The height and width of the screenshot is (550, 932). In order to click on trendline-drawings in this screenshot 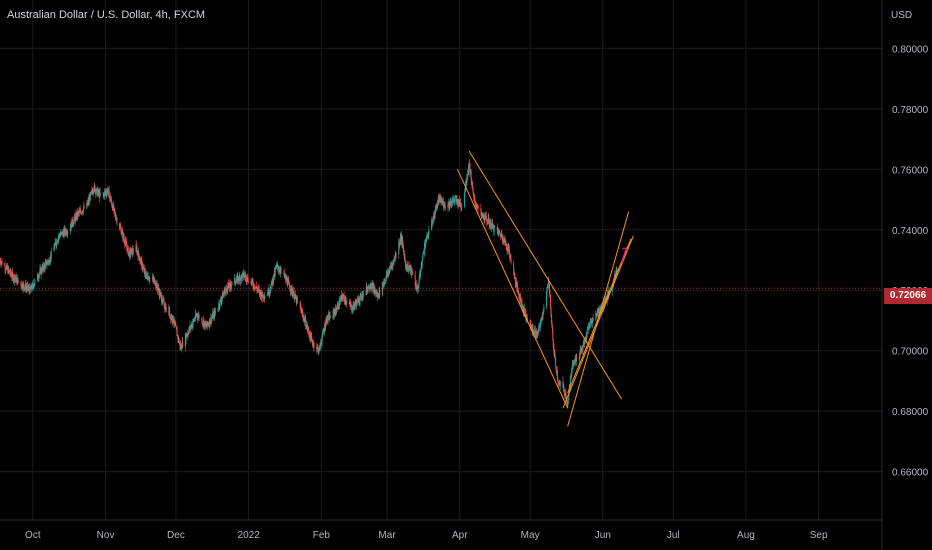, I will do `click(545, 288)`.